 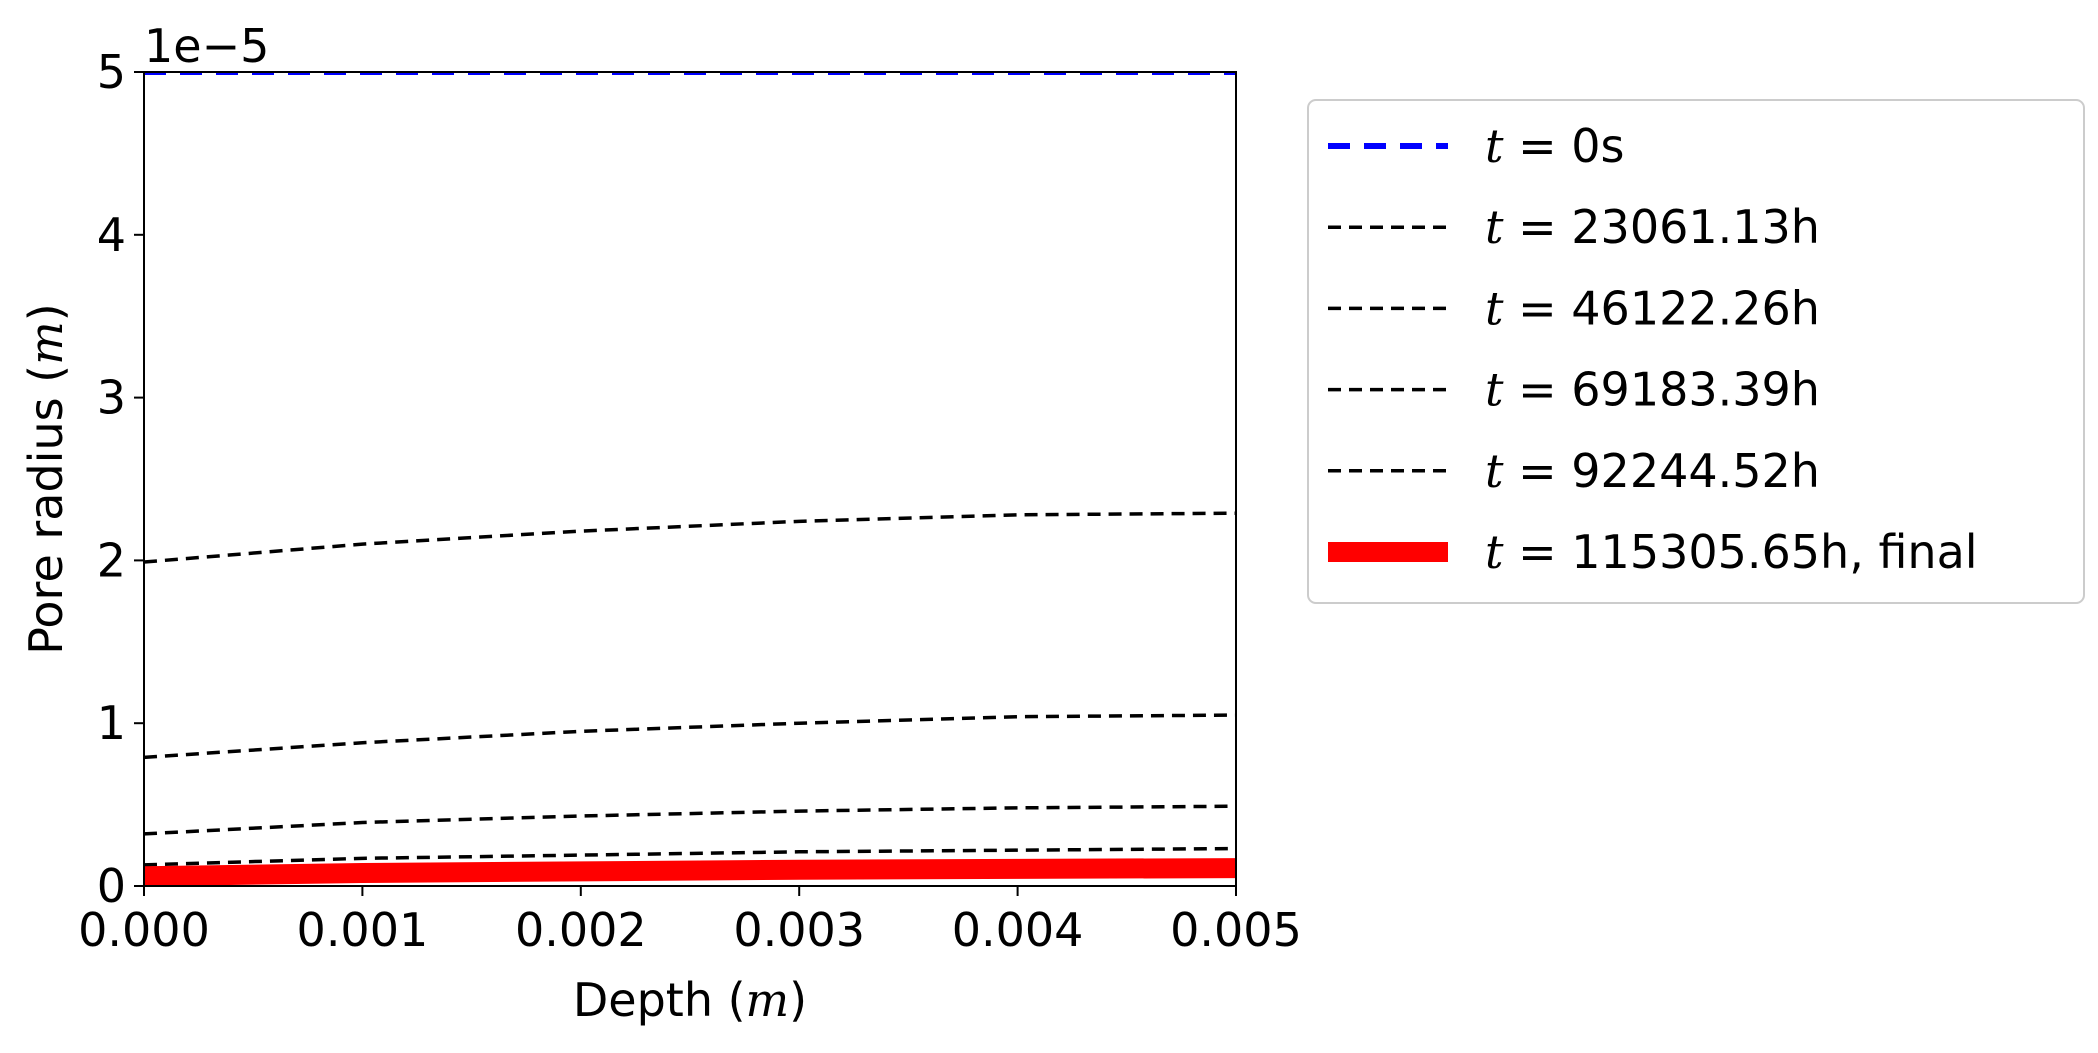 What do you see at coordinates (1652, 227) in the screenshot?
I see `legend-label-2: t = 23061.13h` at bounding box center [1652, 227].